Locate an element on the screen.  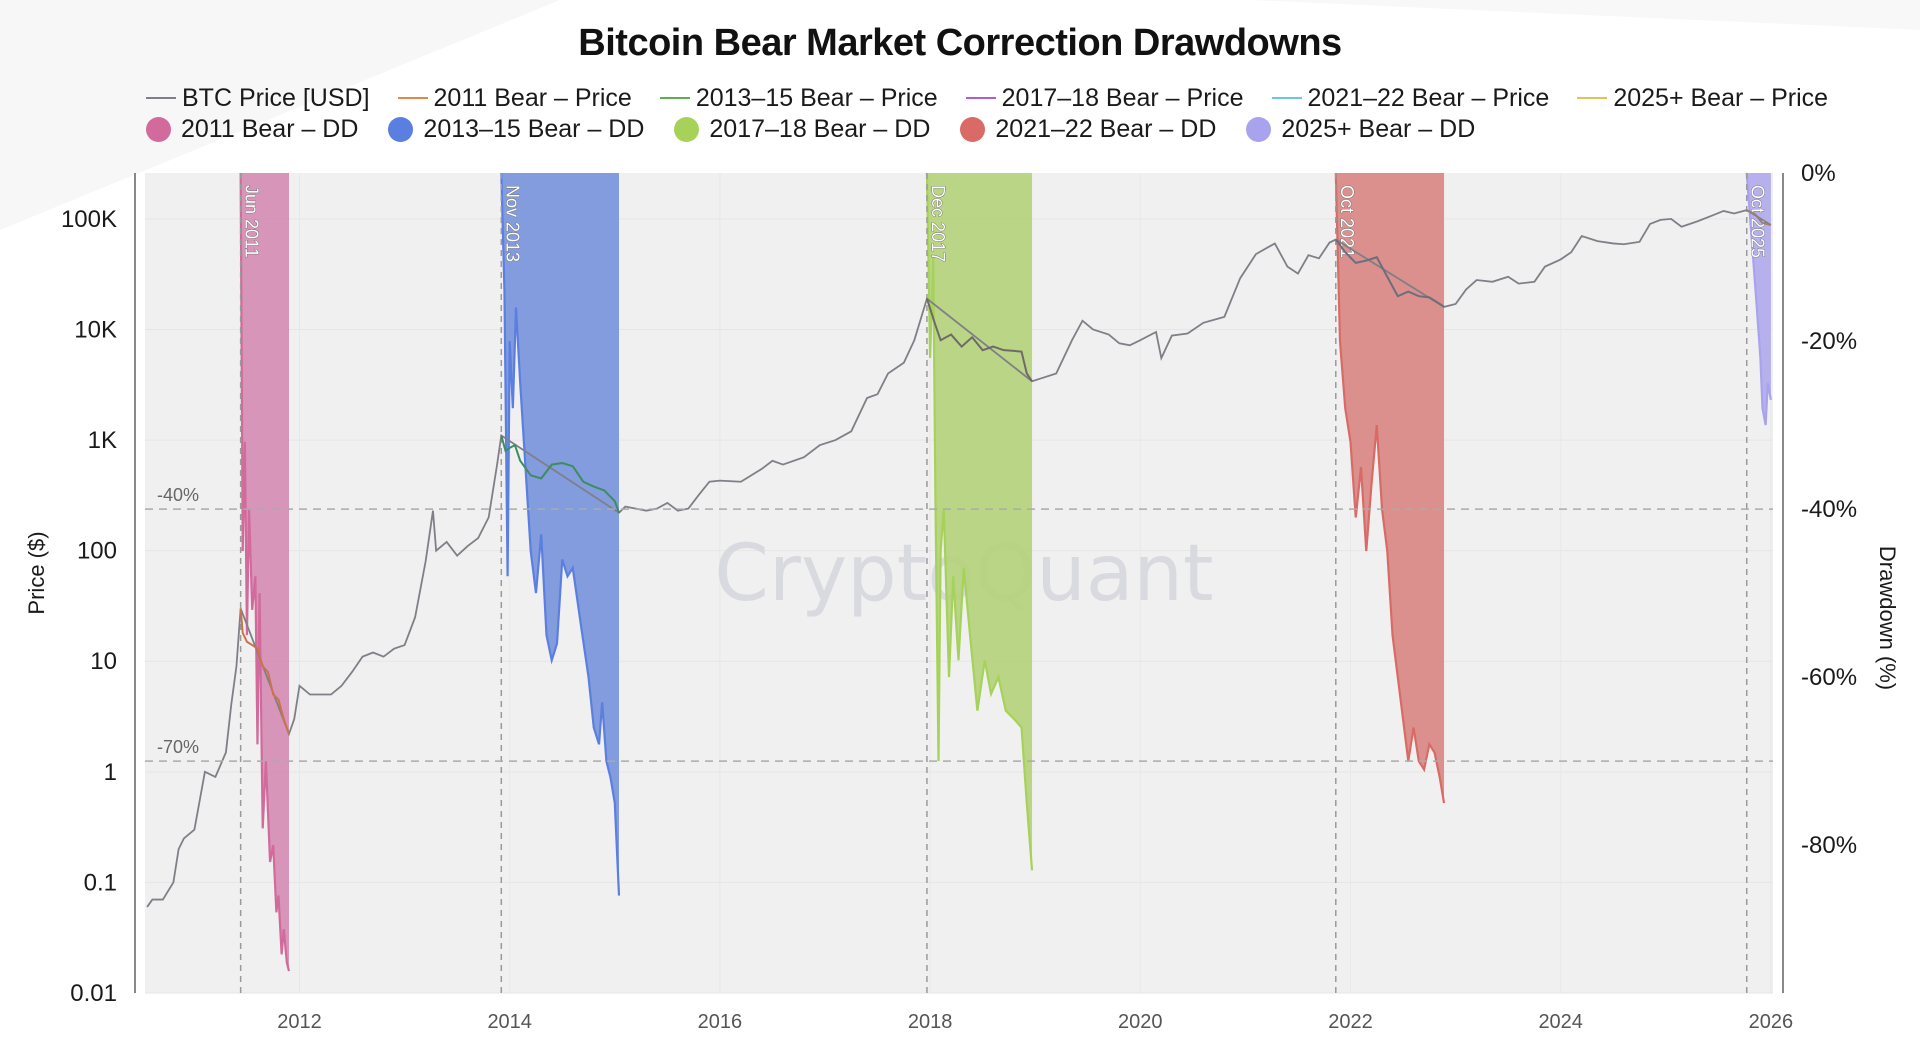
x-tick-label: 2018 is located at coordinates (930, 1022).